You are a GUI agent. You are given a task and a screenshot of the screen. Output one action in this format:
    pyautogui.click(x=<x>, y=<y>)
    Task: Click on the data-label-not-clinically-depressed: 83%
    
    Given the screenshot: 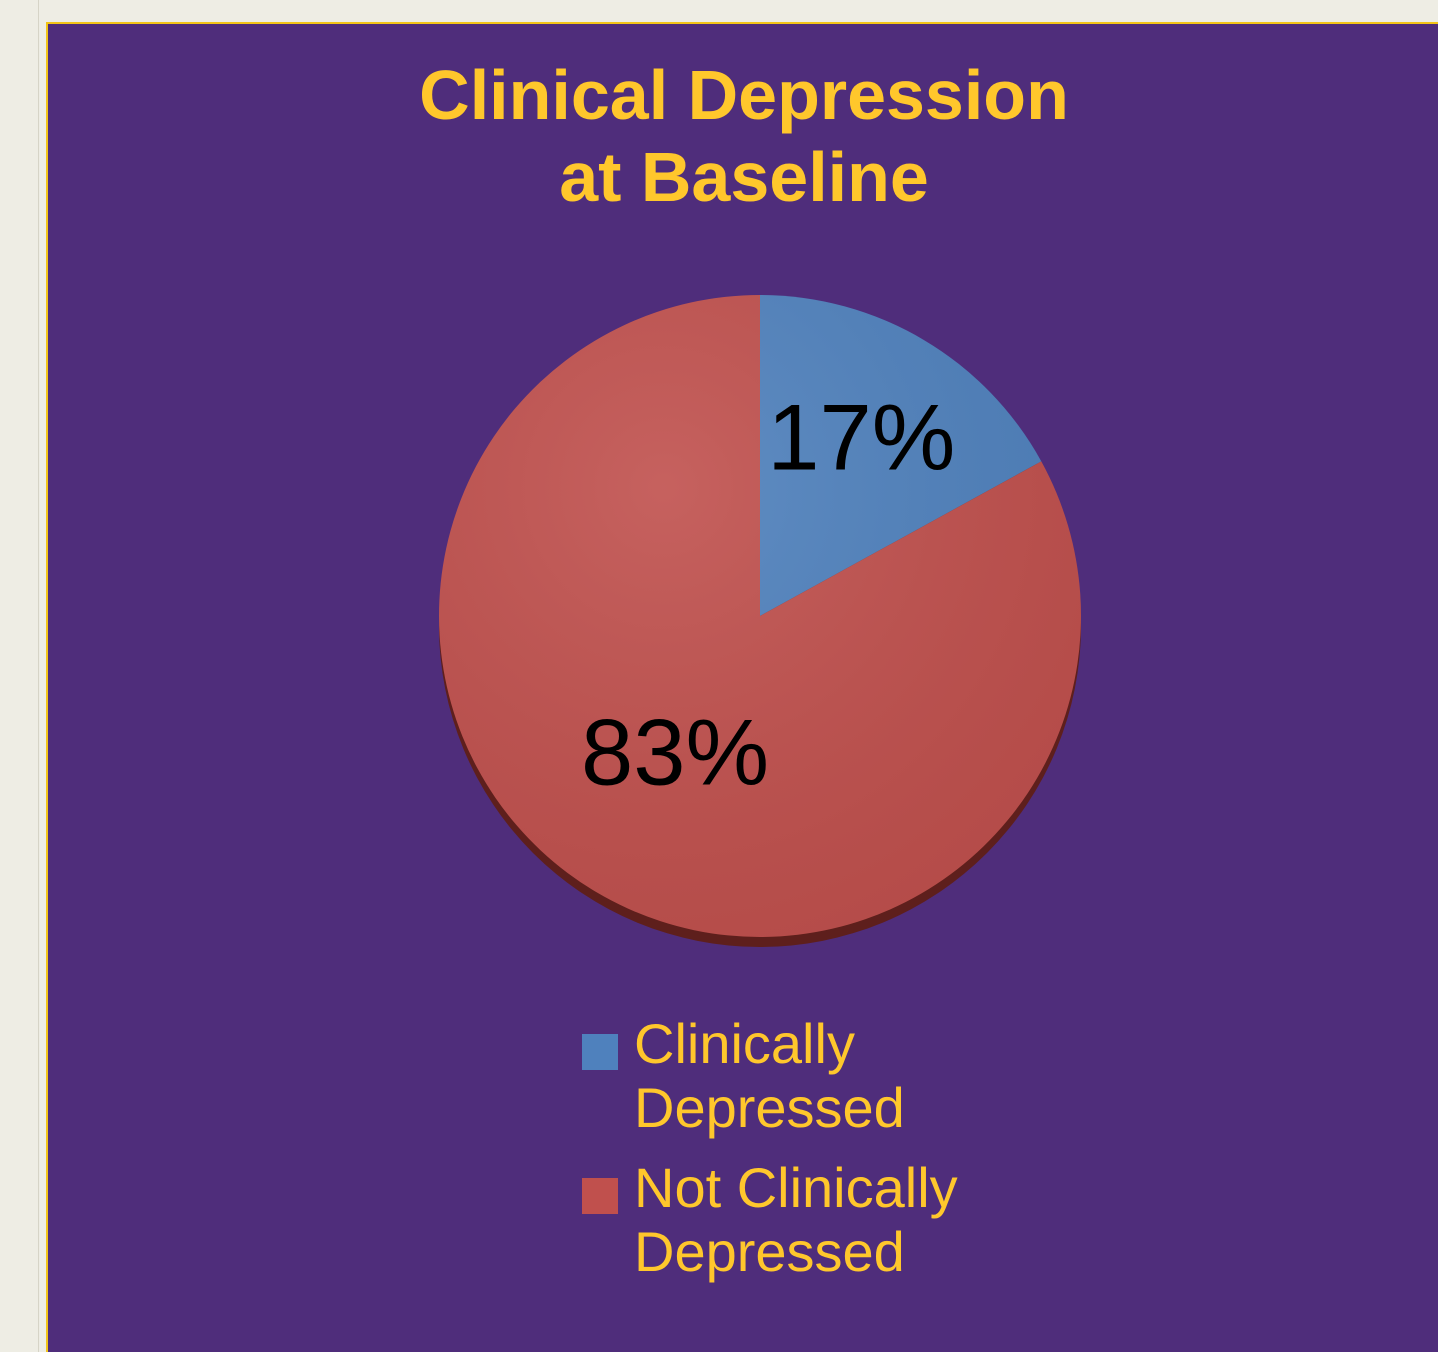 What is the action you would take?
    pyautogui.click(x=675, y=752)
    